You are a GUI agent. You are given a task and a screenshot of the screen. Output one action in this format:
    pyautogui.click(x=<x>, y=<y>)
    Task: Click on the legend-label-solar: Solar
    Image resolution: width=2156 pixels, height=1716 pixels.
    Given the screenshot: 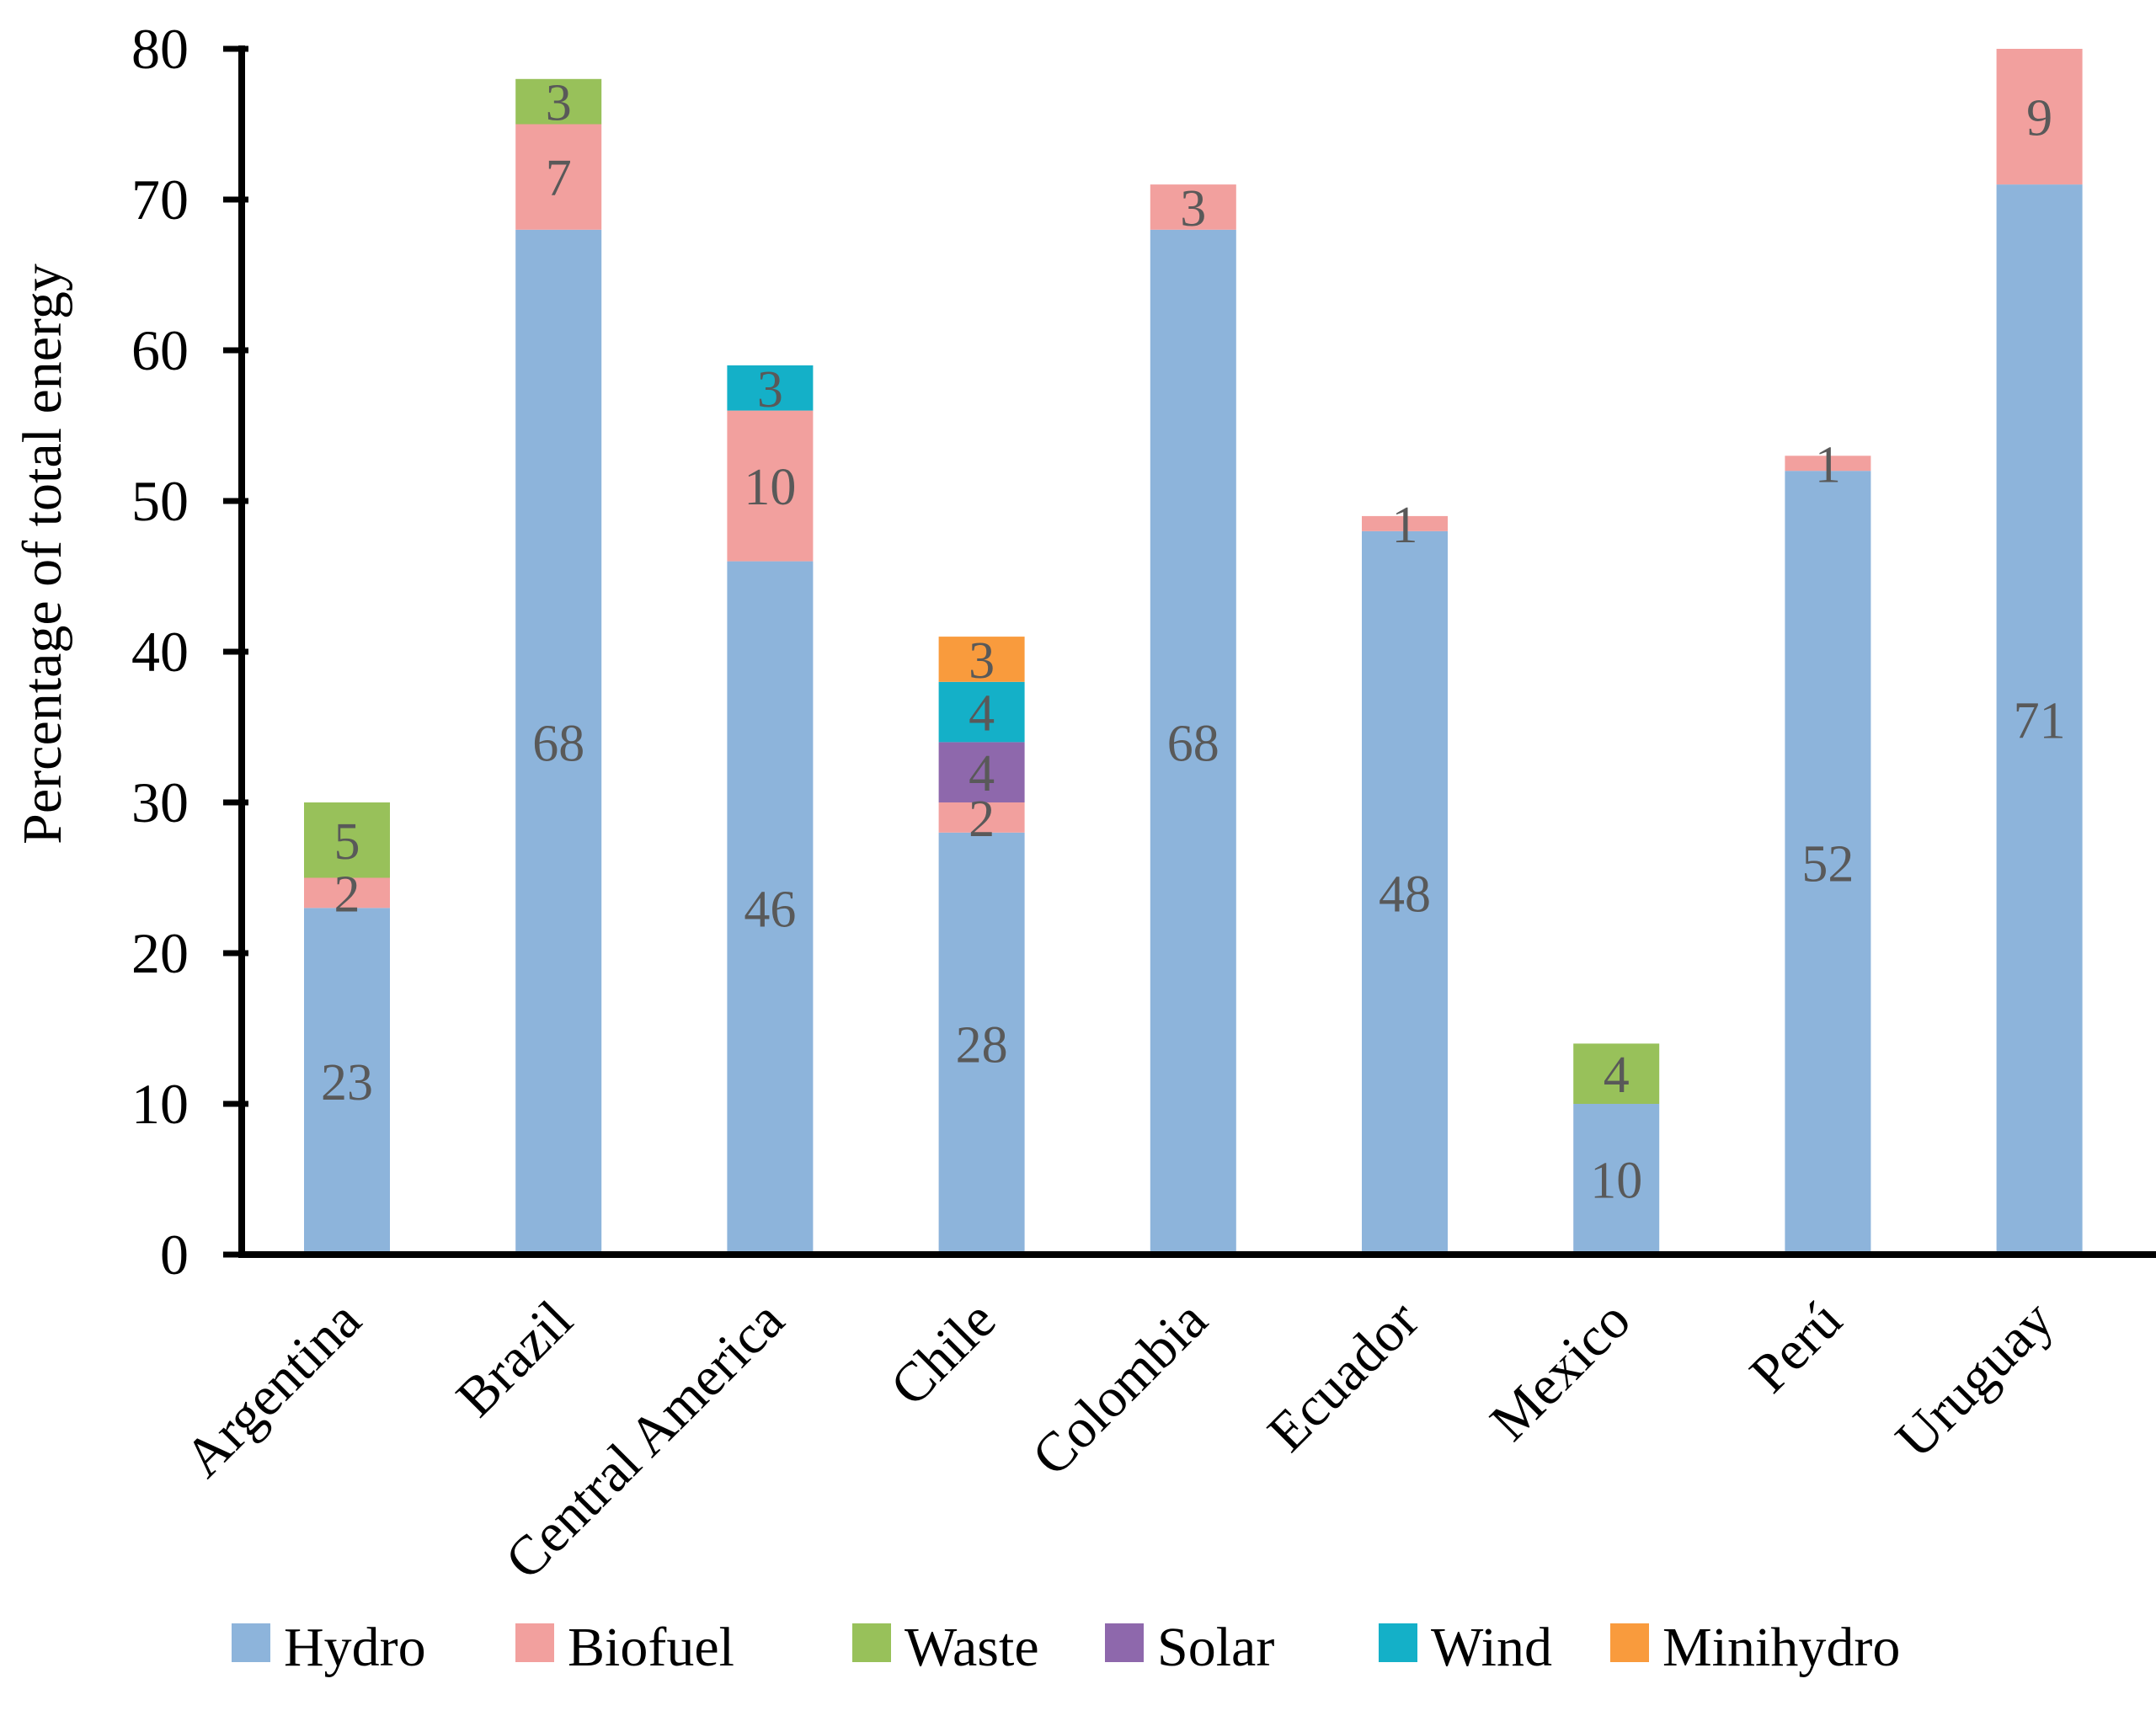 What is the action you would take?
    pyautogui.click(x=1215, y=1647)
    